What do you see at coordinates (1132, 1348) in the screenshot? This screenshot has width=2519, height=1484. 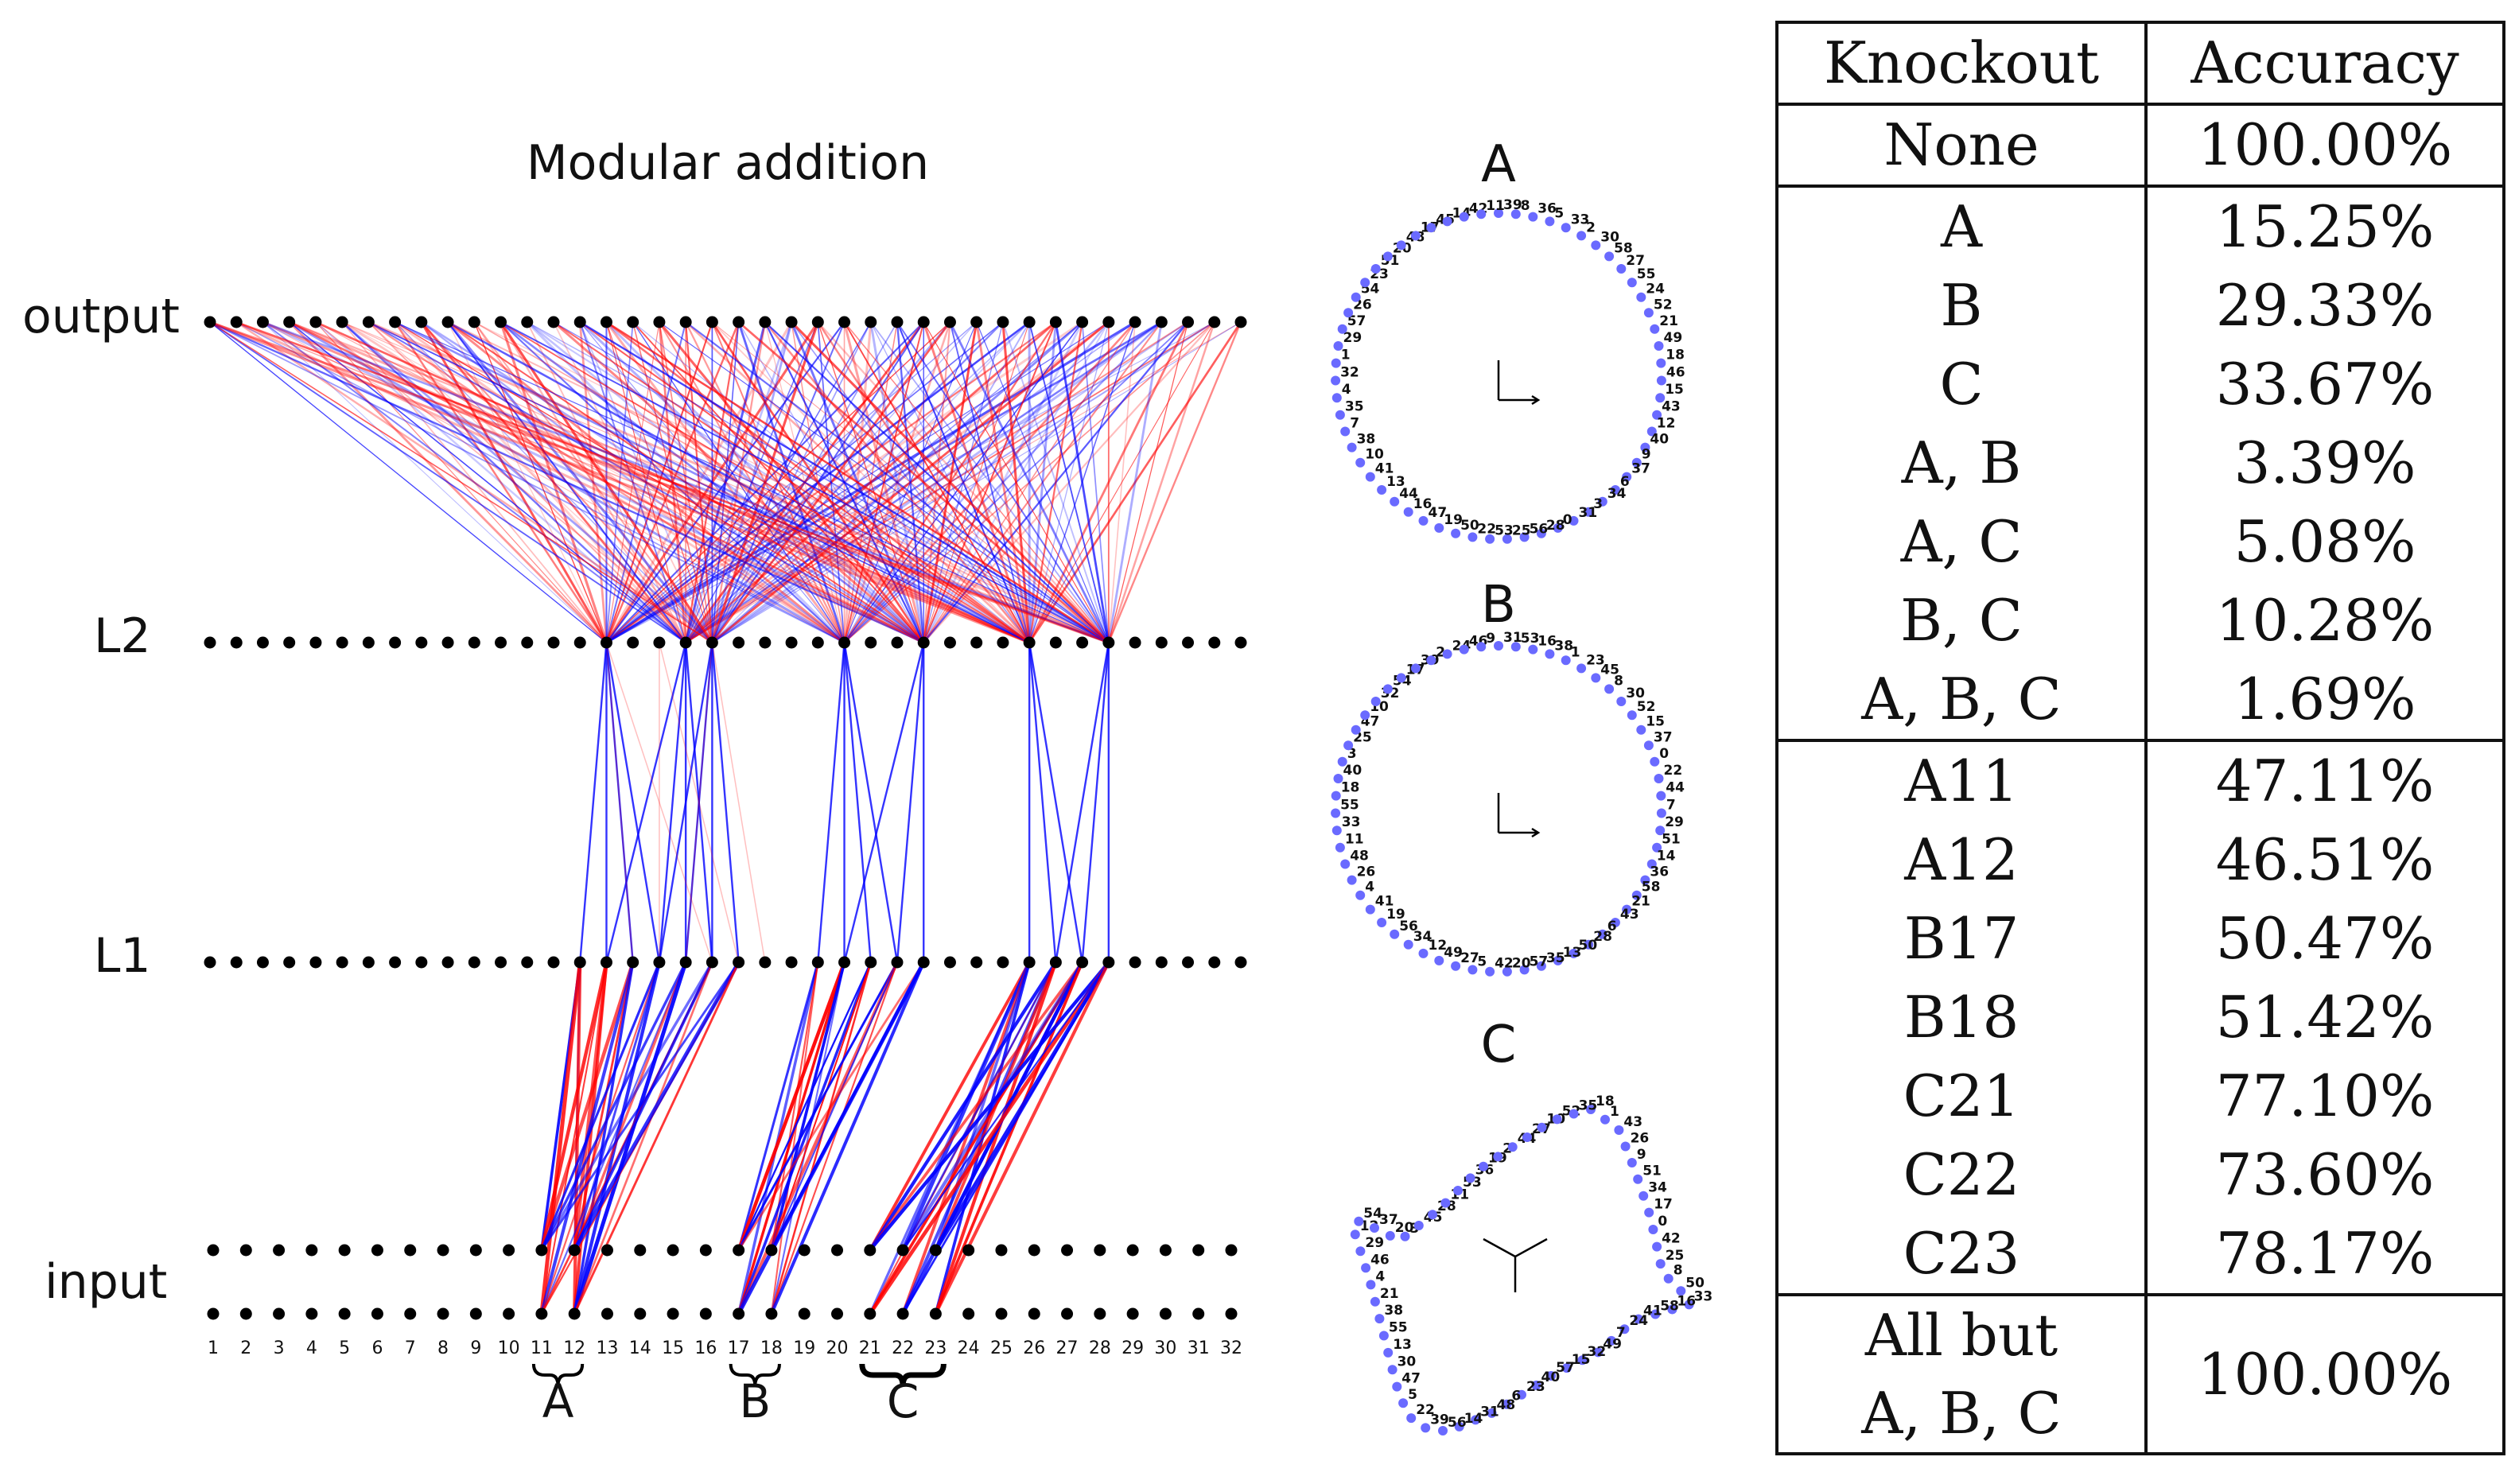 I see `input-index-label: 29` at bounding box center [1132, 1348].